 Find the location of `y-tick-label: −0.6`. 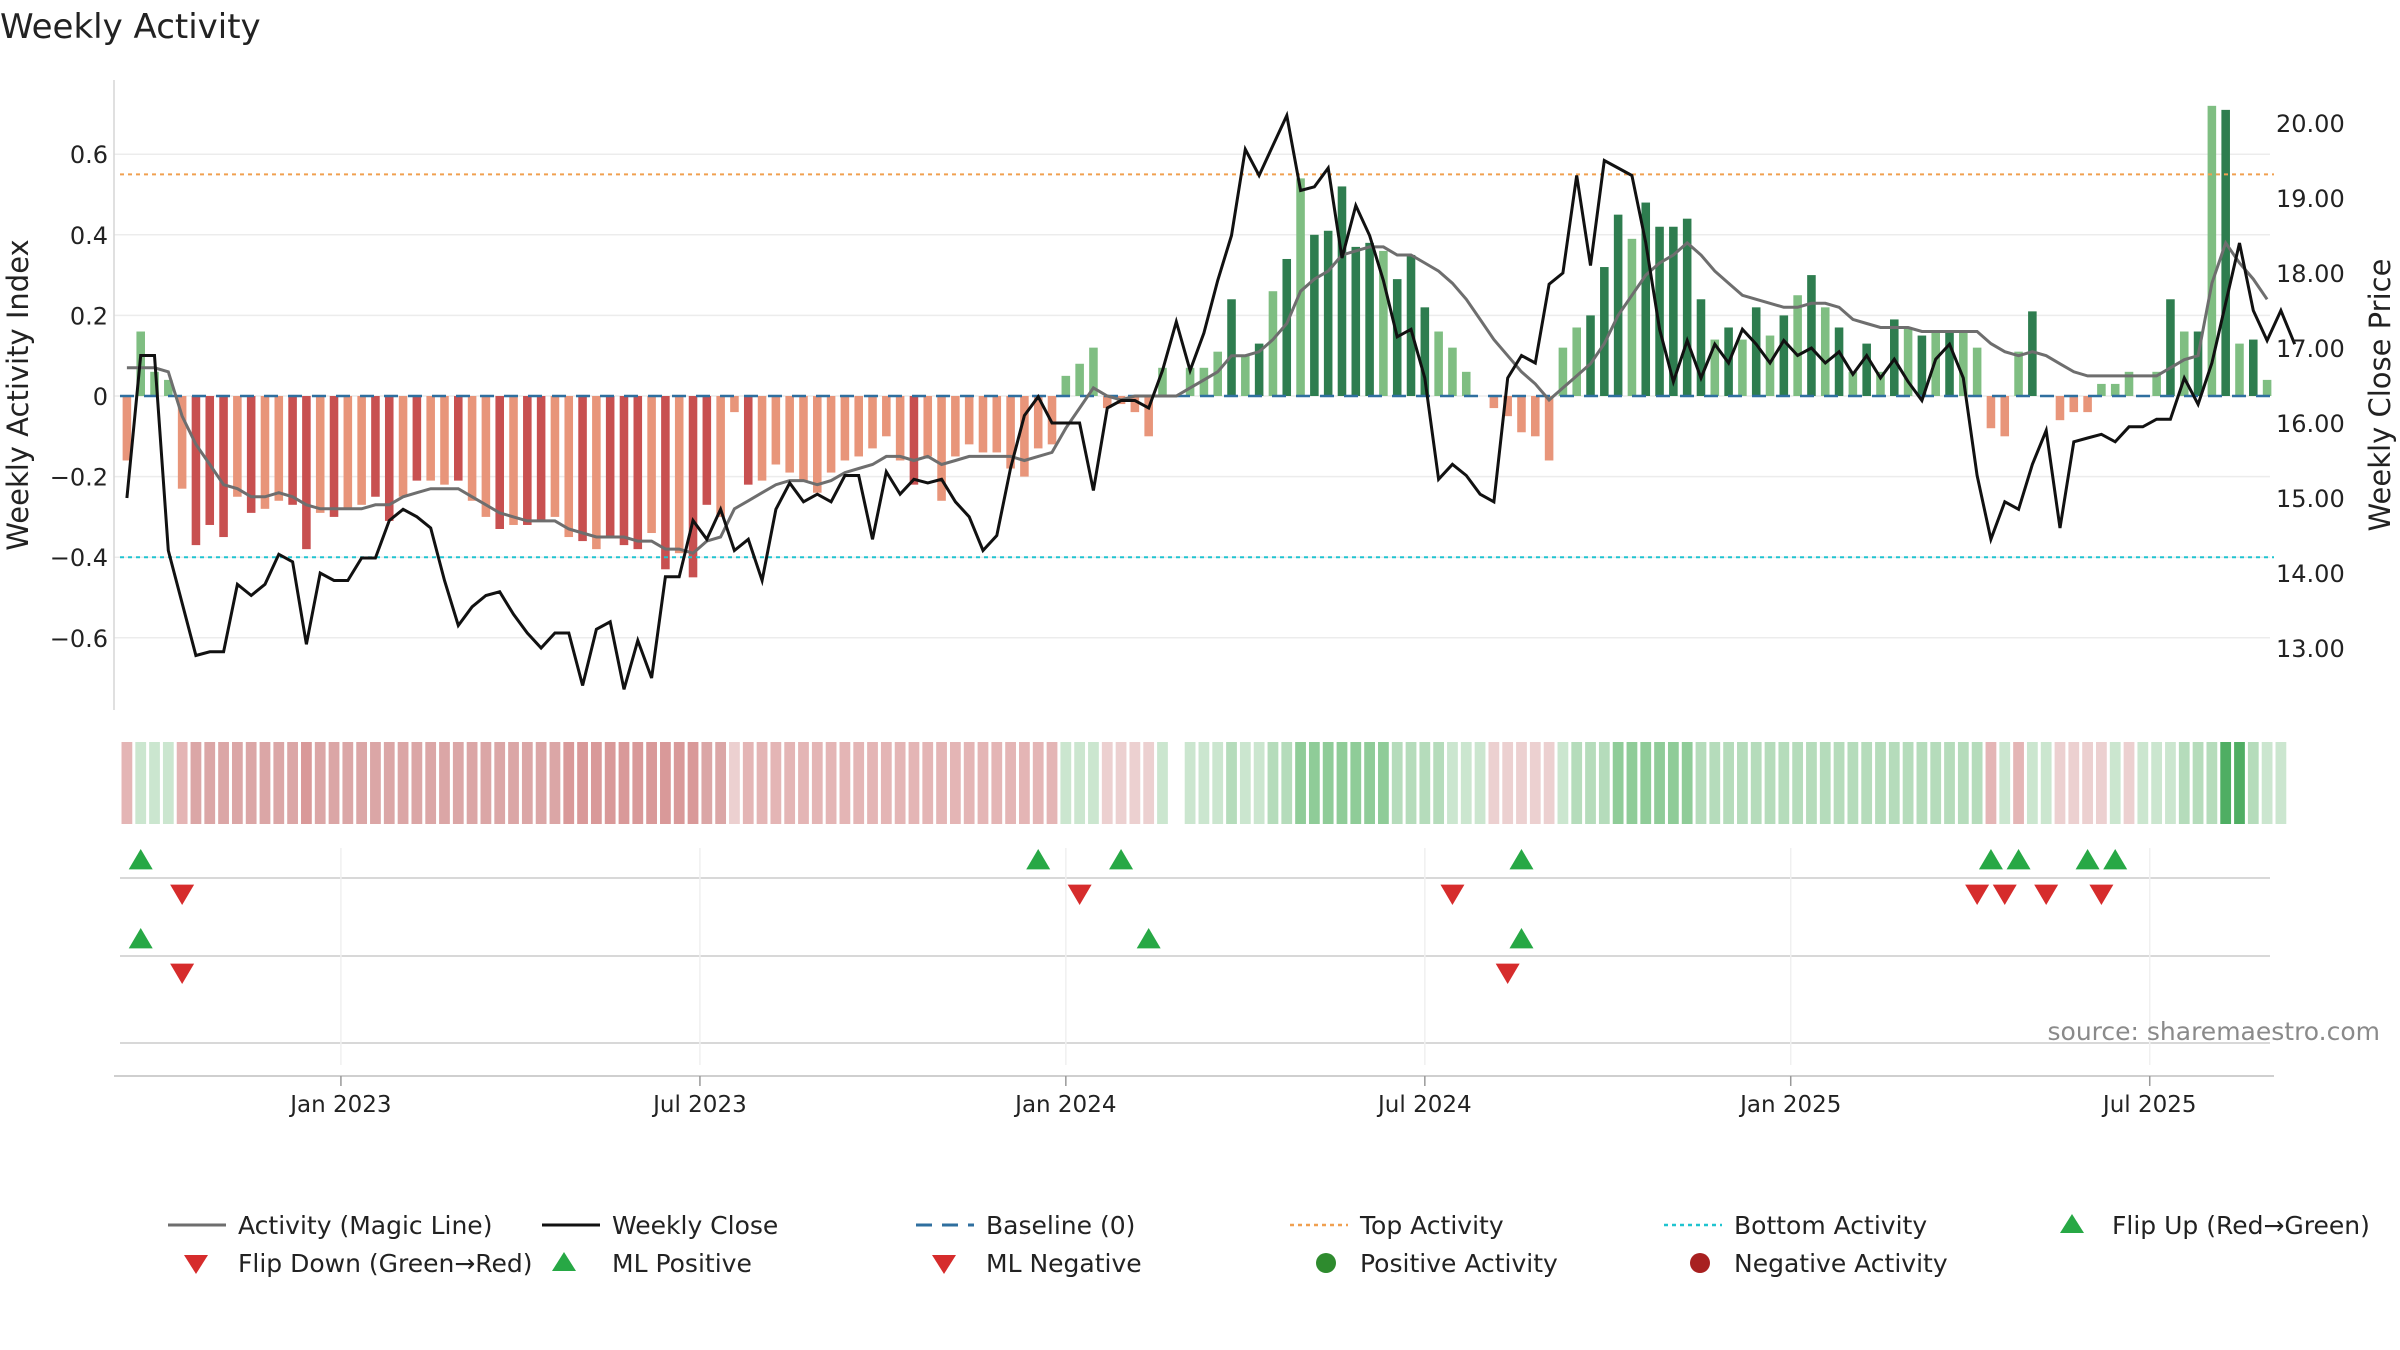

y-tick-label: −0.6 is located at coordinates (79, 639).